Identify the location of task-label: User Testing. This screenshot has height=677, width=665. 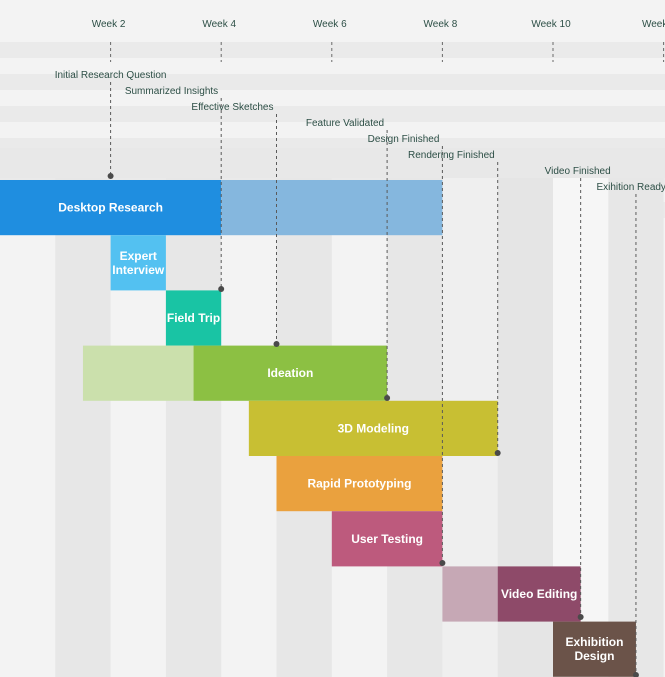
(387, 539).